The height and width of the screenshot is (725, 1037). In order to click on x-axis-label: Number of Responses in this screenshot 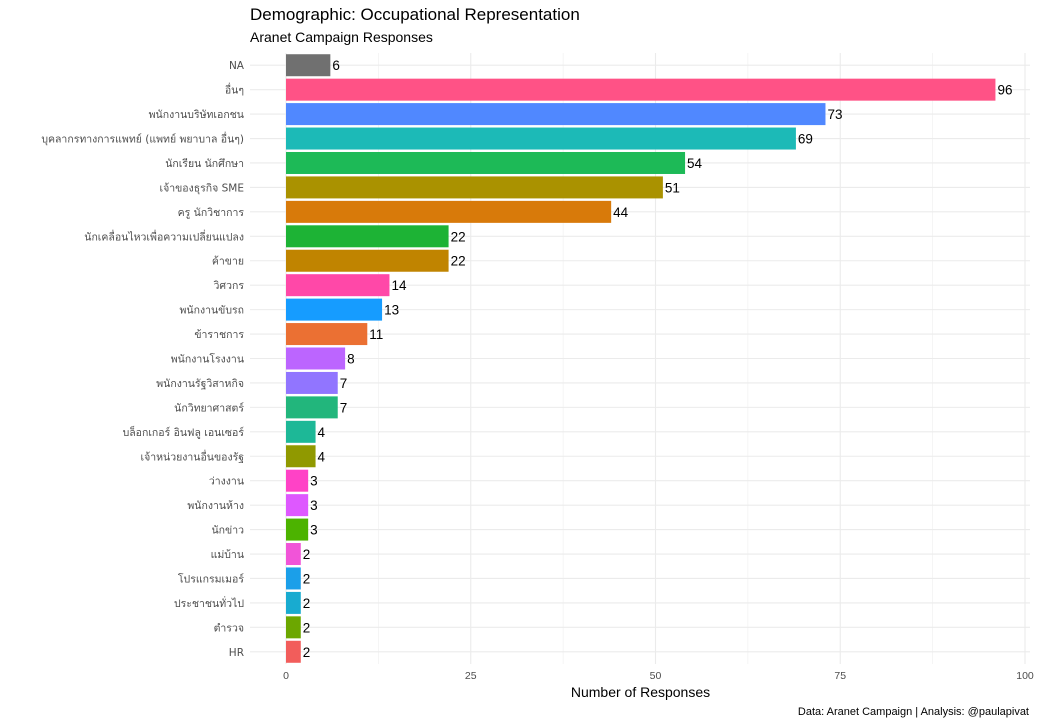, I will do `click(640, 692)`.